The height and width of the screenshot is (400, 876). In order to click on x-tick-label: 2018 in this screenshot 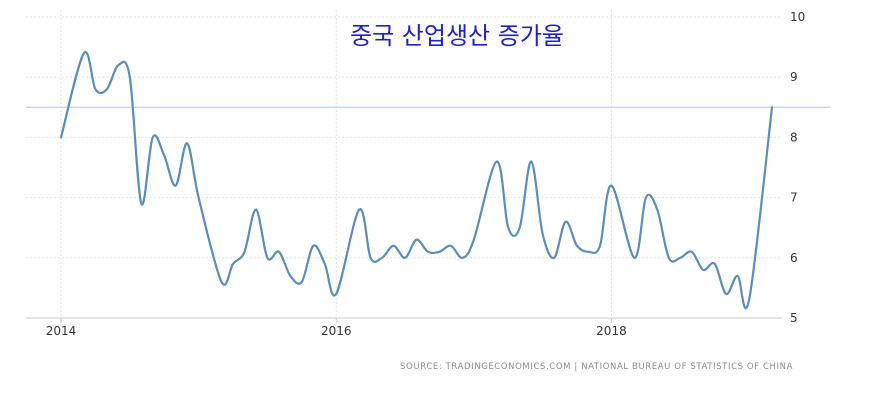, I will do `click(611, 331)`.